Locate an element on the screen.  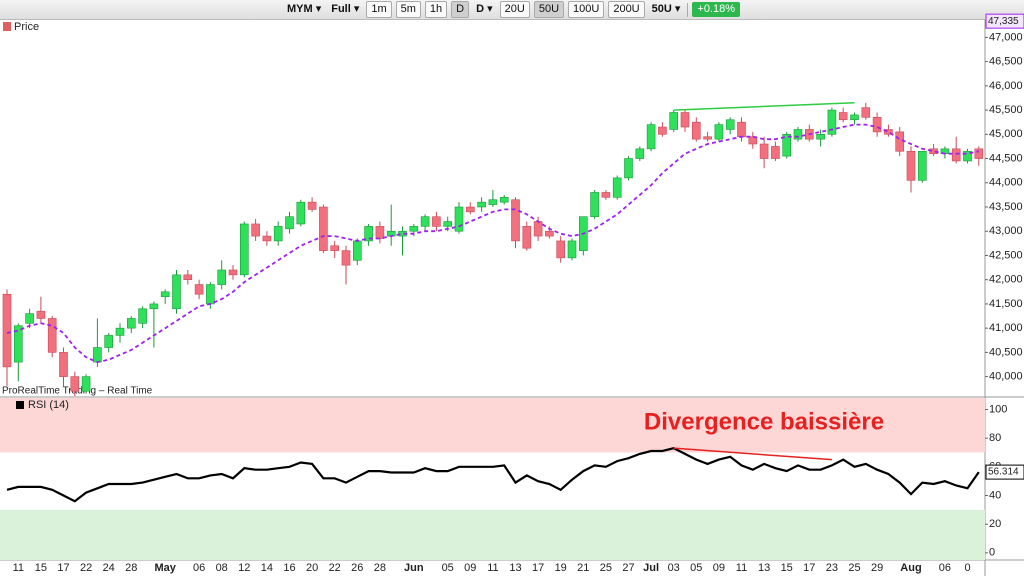
separator is located at coordinates (688, 9).